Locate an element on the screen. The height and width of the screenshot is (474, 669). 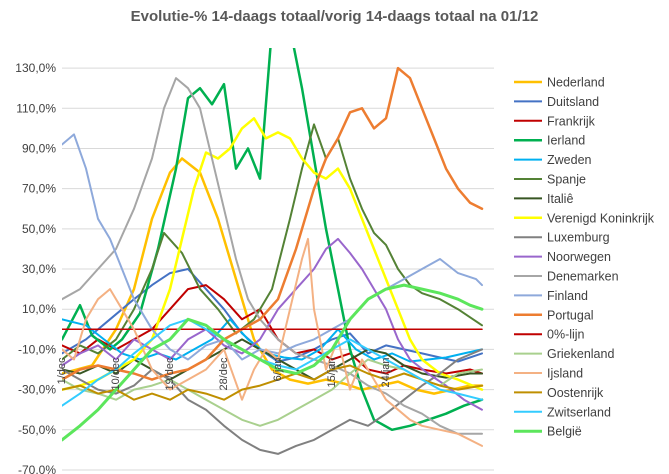
legend-label: Spanje is located at coordinates (566, 180).